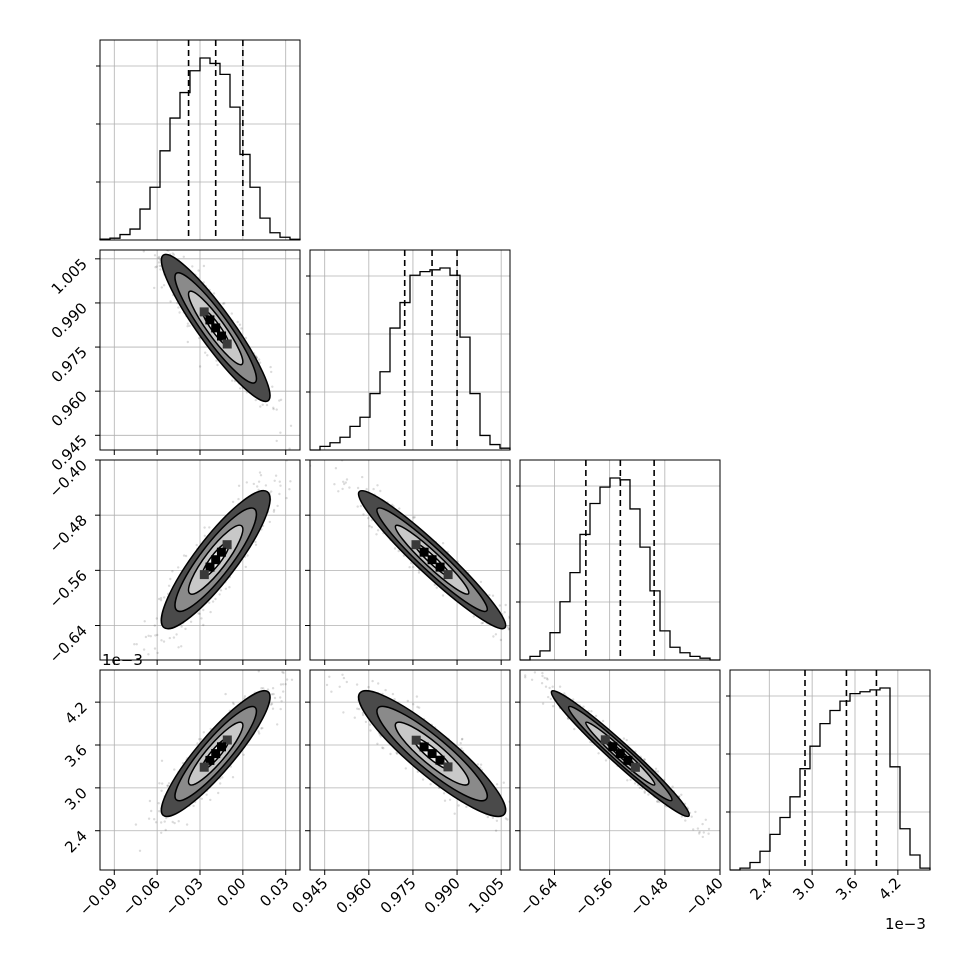 The width and height of the screenshot is (970, 970). I want to click on panel-frame, so click(410, 350).